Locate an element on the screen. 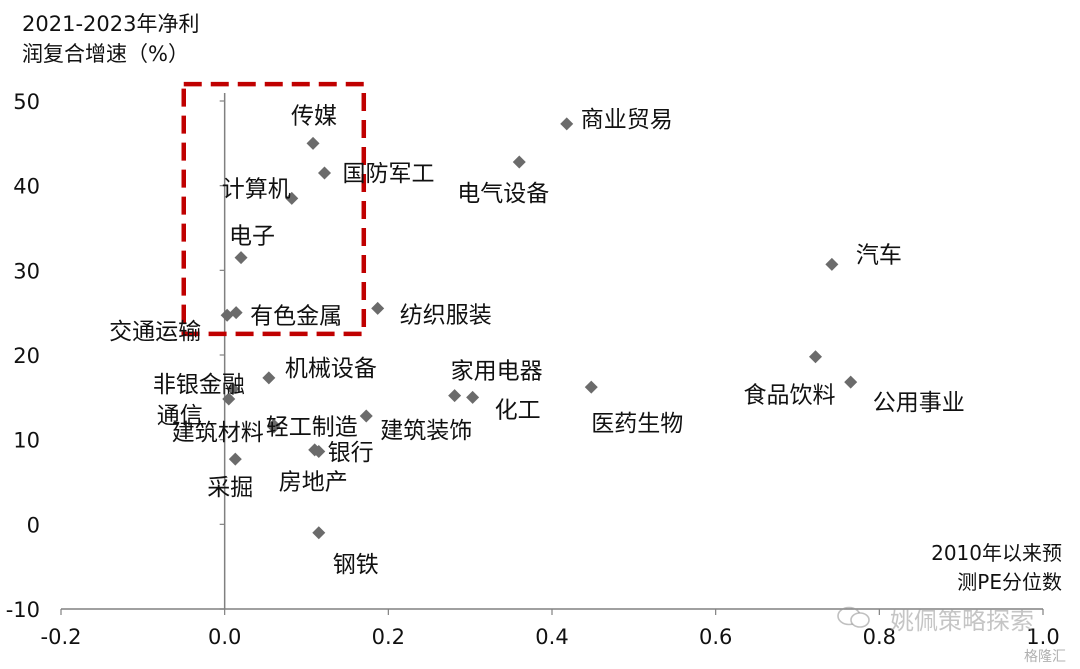  y-tick-label: -10 is located at coordinates (23, 610).